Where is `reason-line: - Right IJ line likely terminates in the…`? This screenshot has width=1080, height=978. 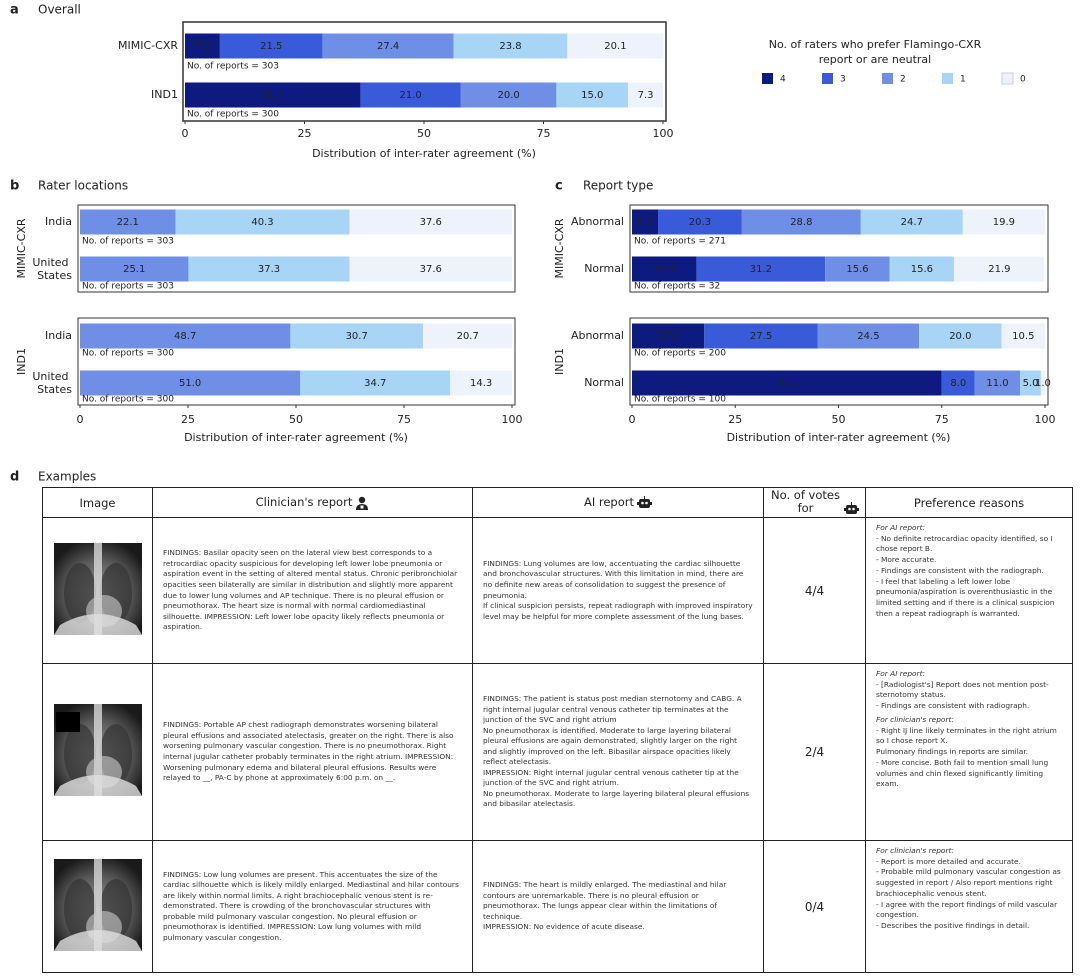 reason-line: - Right IJ line likely terminates in the… is located at coordinates (966, 735).